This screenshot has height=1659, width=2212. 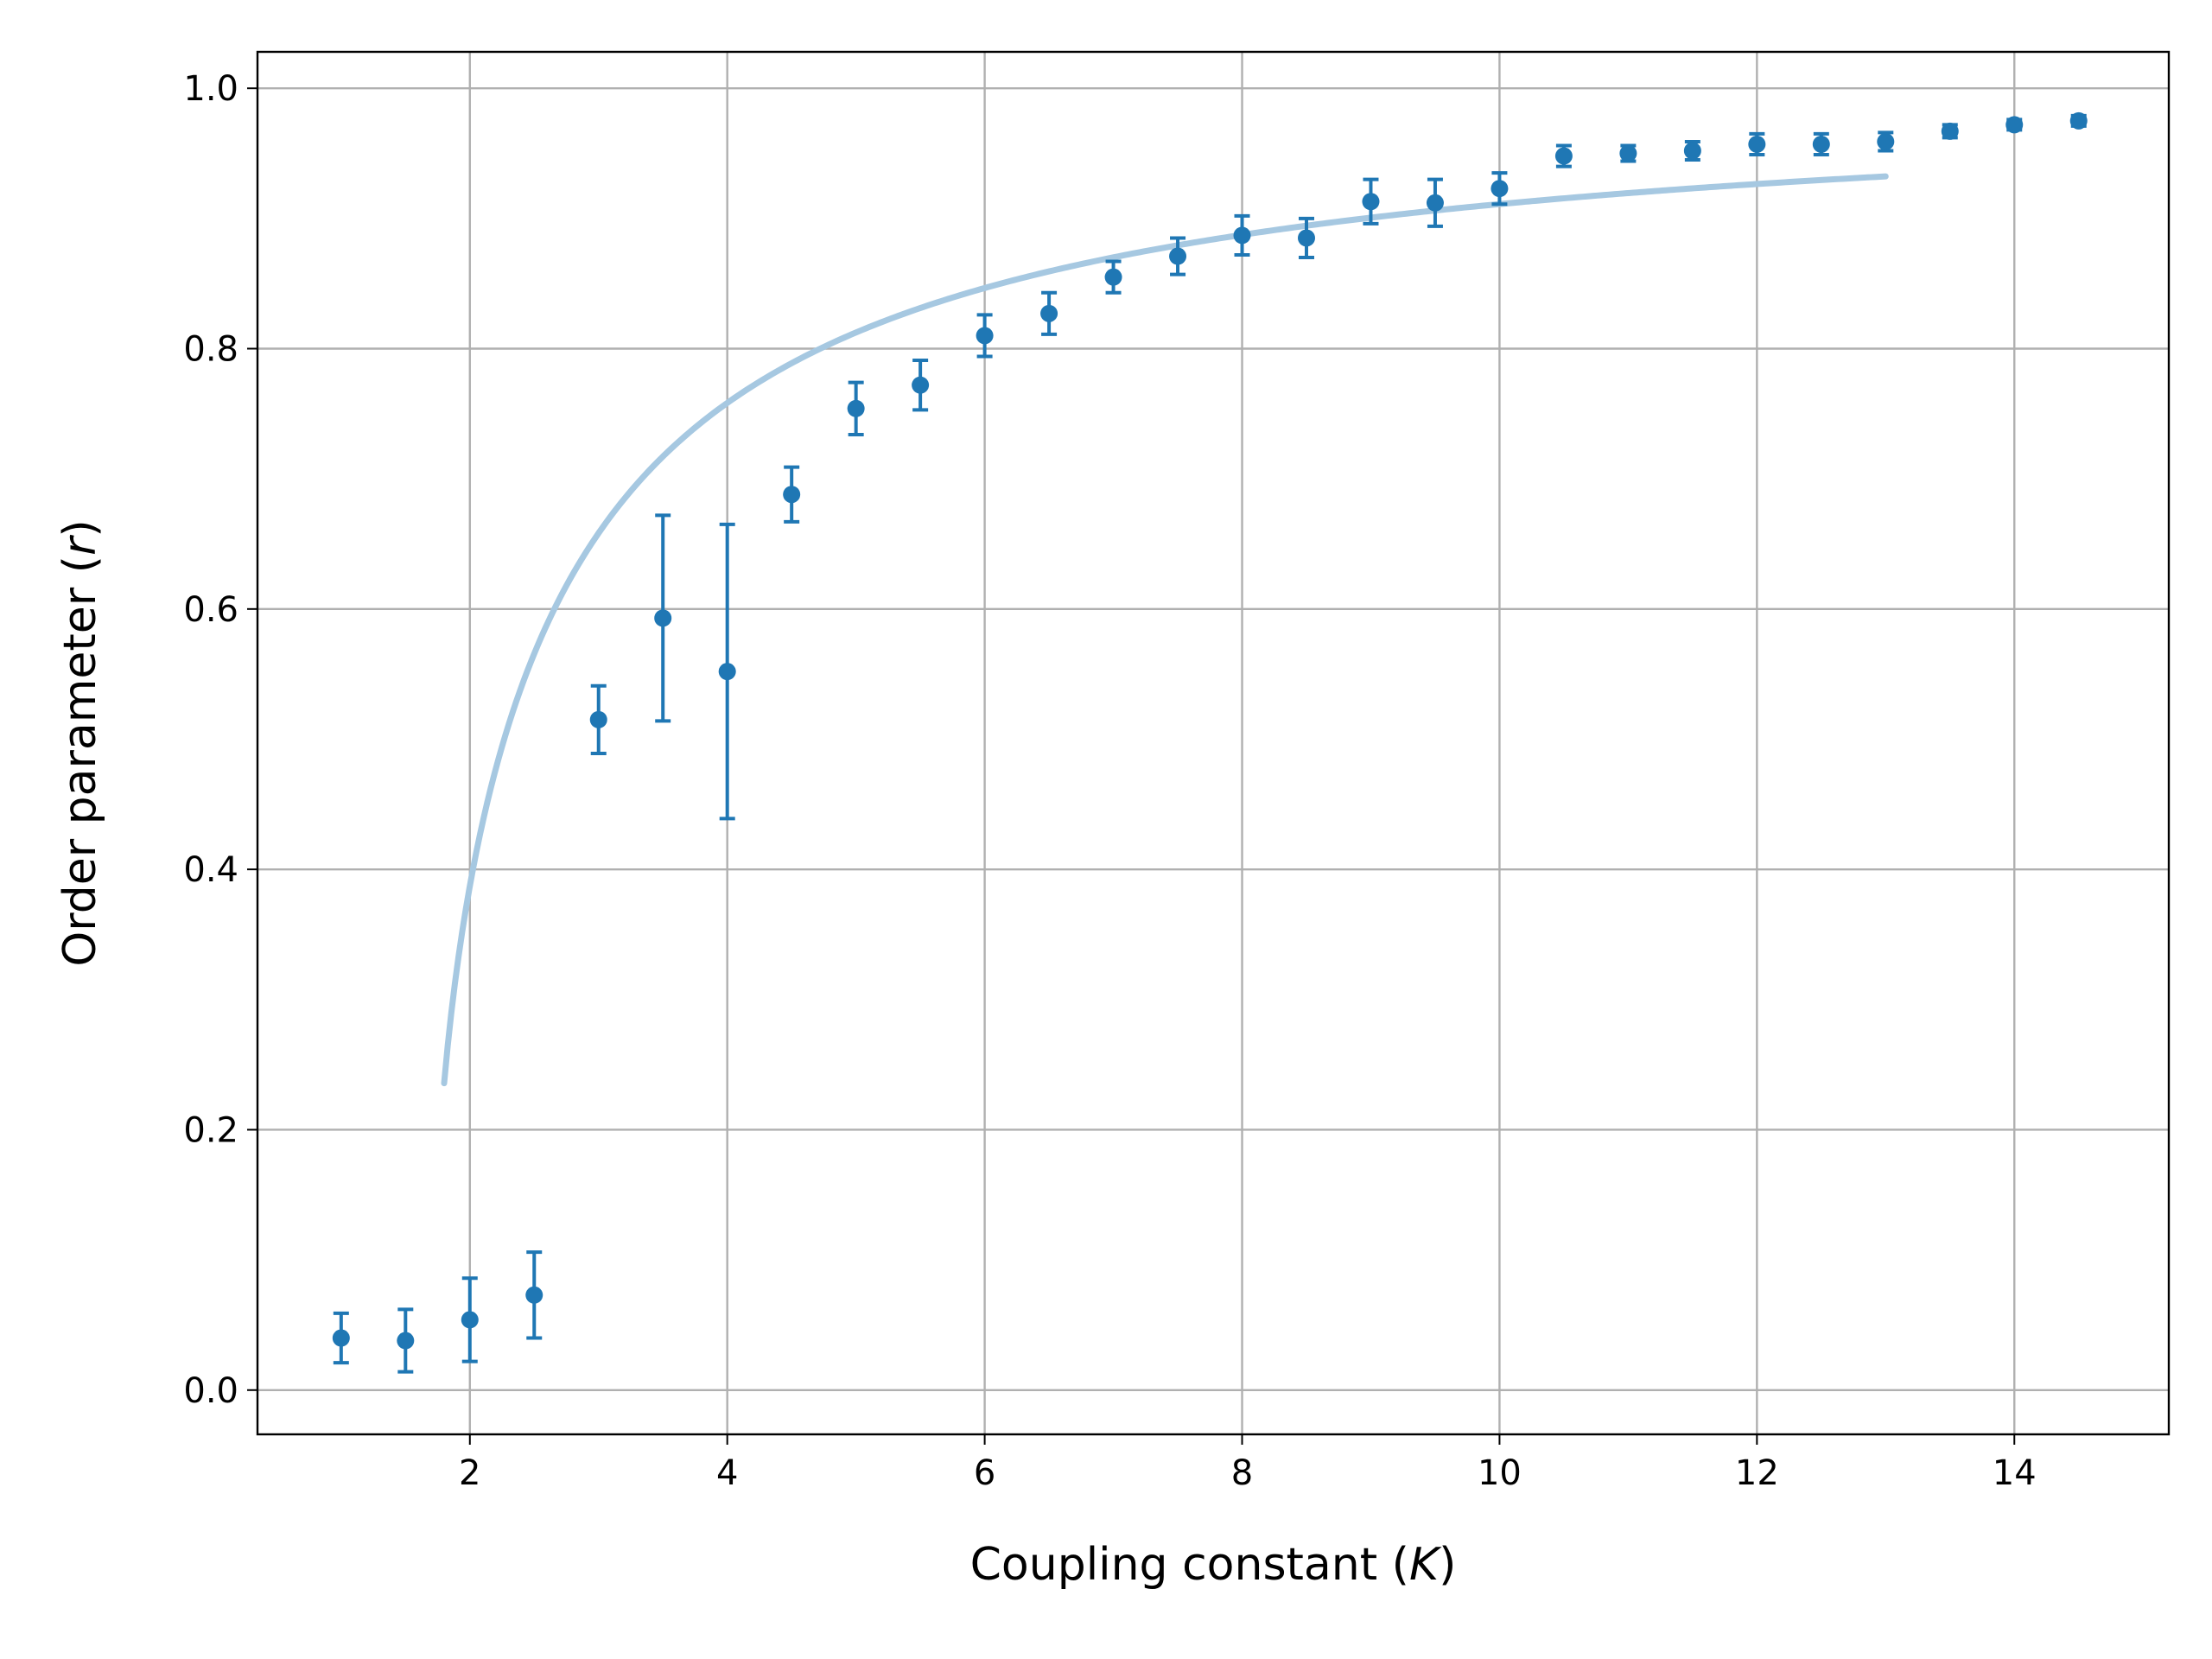 What do you see at coordinates (469, 1473) in the screenshot?
I see `x-tick-label: 2` at bounding box center [469, 1473].